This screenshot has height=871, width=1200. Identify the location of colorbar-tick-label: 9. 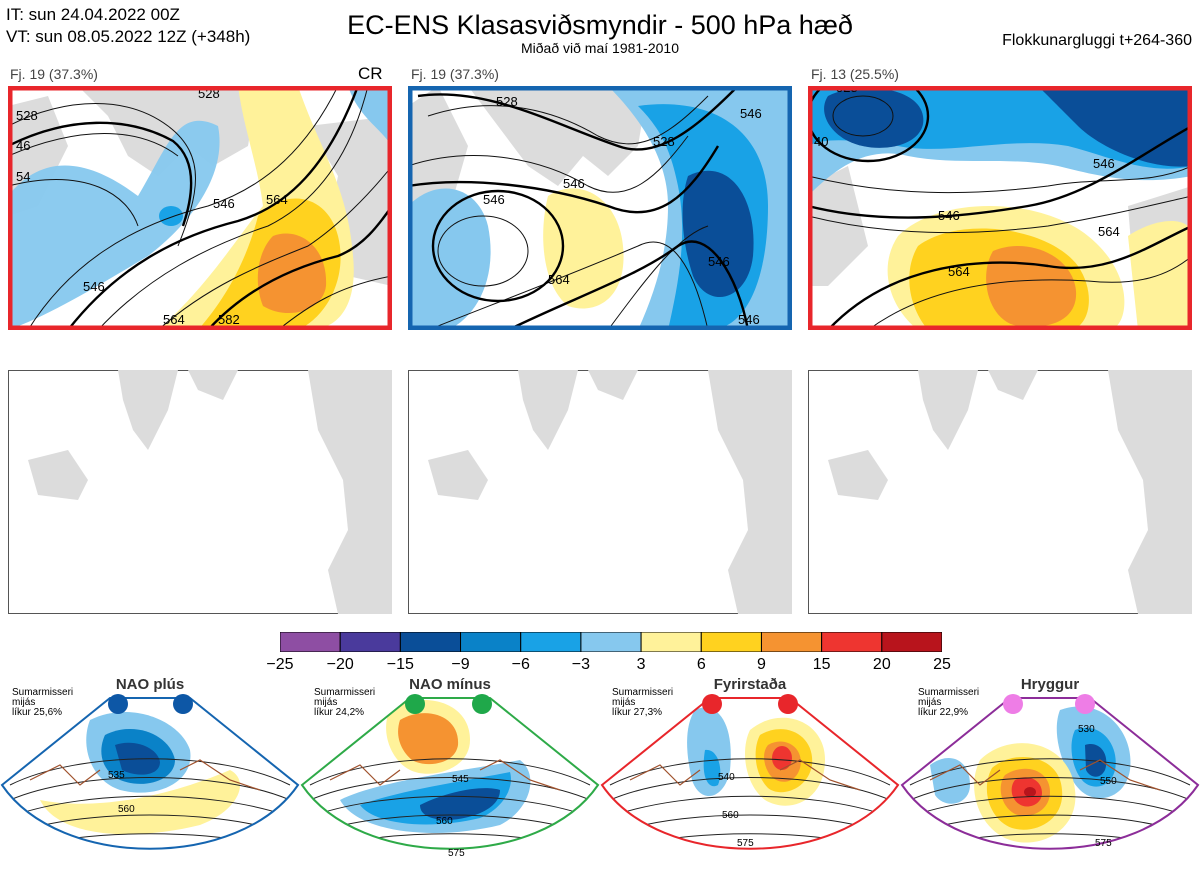
(761, 664).